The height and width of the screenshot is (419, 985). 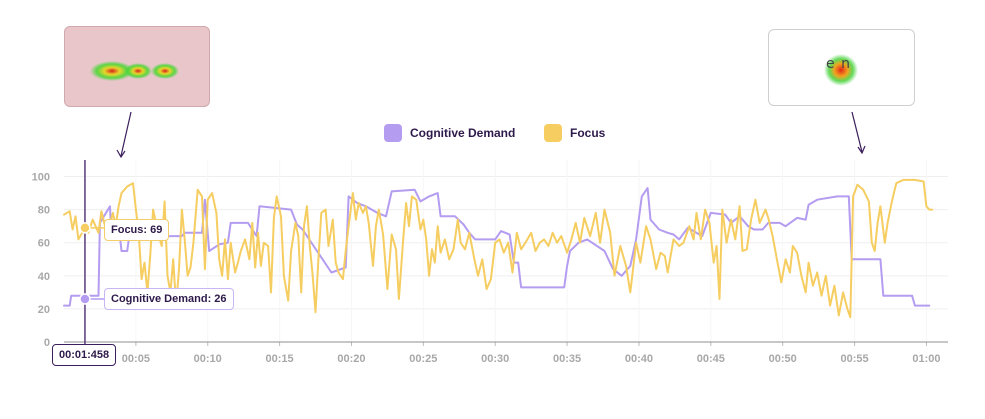 I want to click on gaze-heatmap-thumbnail-right: e n, so click(x=841, y=67).